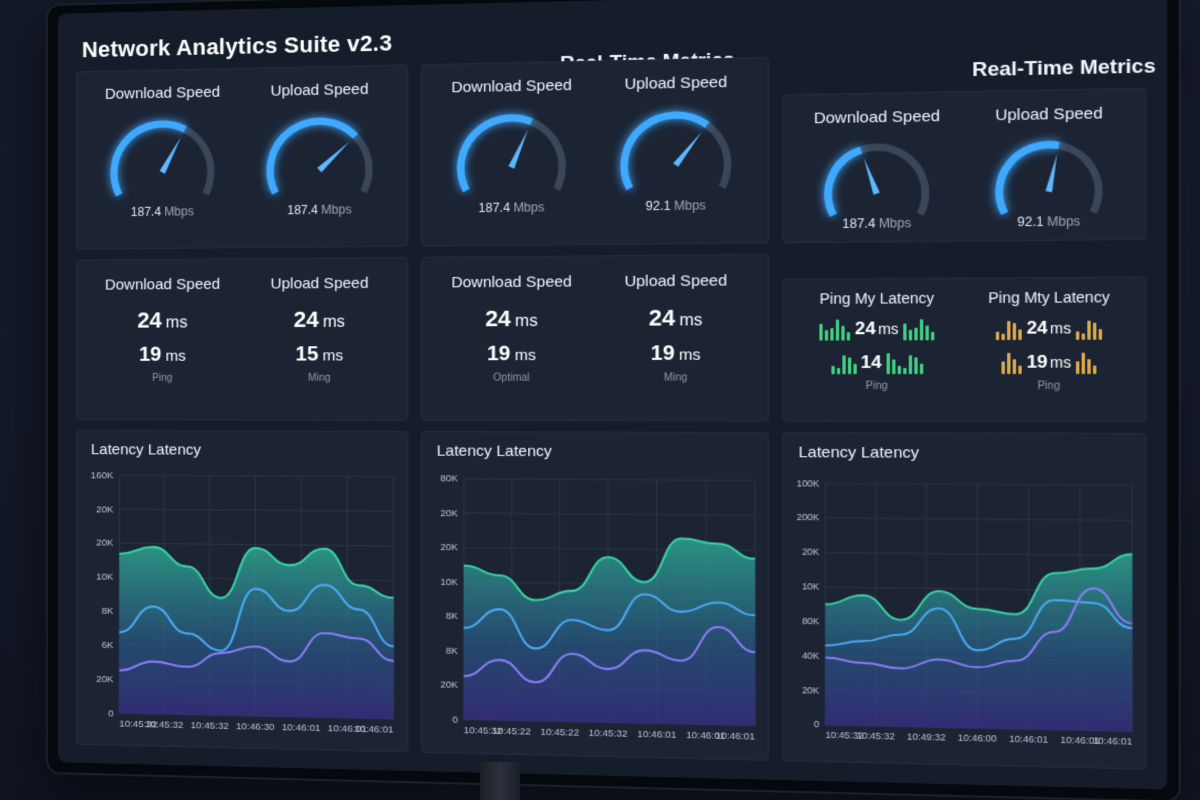  Describe the element at coordinates (512, 282) in the screenshot. I see `stat-label: Download Speed` at that location.